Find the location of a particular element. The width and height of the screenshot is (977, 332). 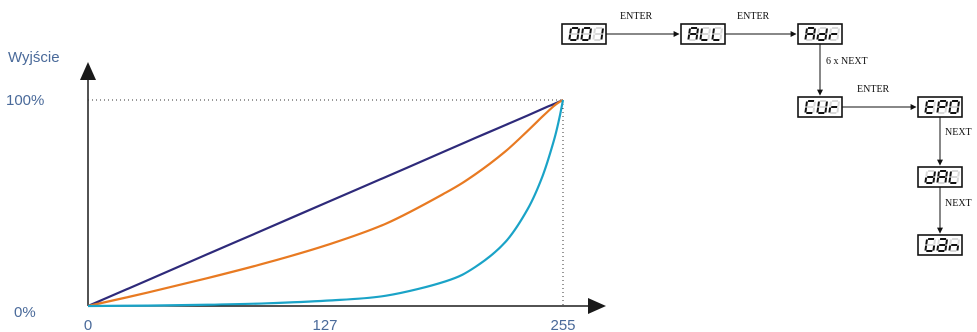

x-tick-label-0: 0 is located at coordinates (88, 324).